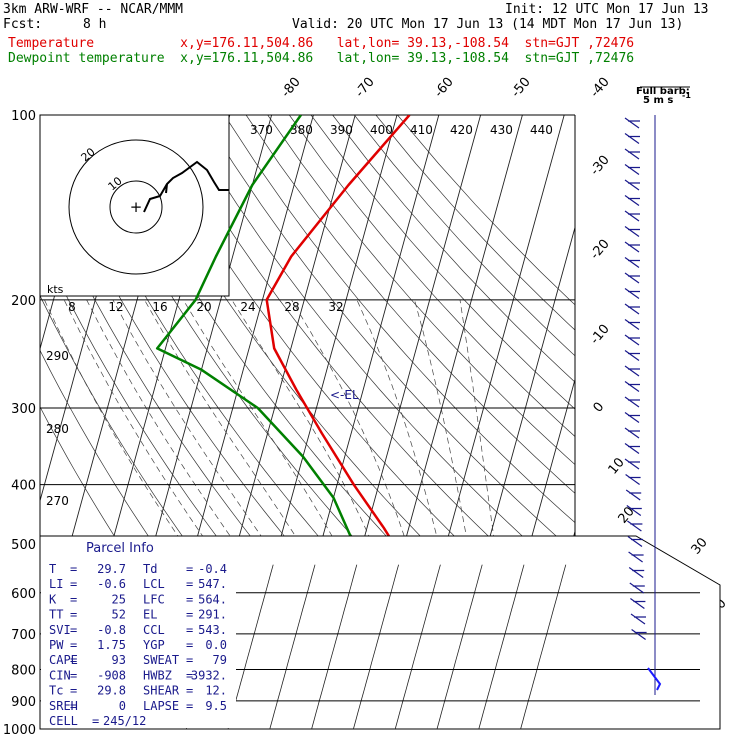 Image resolution: width=740 pixels, height=740 pixels. I want to click on theta-label: 270, so click(57, 501).